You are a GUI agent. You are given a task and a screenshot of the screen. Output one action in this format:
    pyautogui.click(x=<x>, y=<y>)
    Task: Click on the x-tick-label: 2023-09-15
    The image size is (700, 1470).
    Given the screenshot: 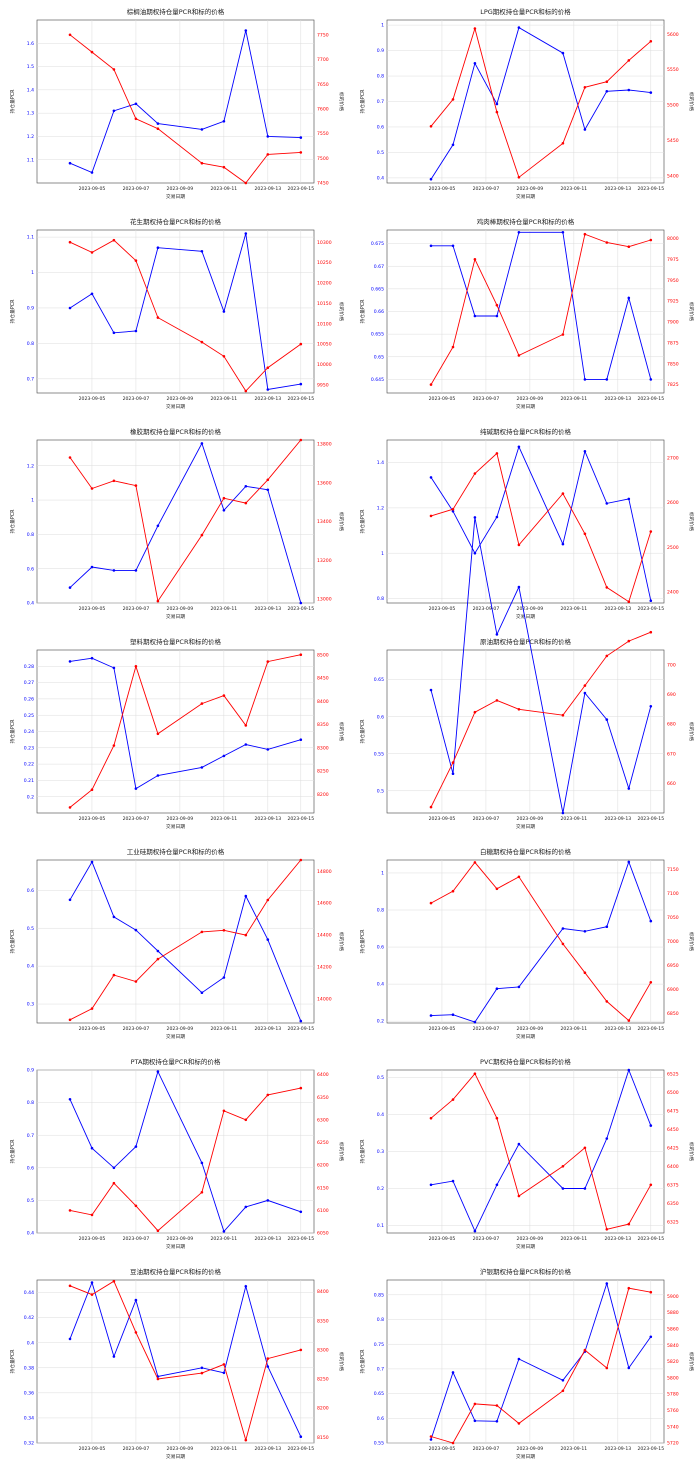 What is the action you would take?
    pyautogui.click(x=650, y=819)
    